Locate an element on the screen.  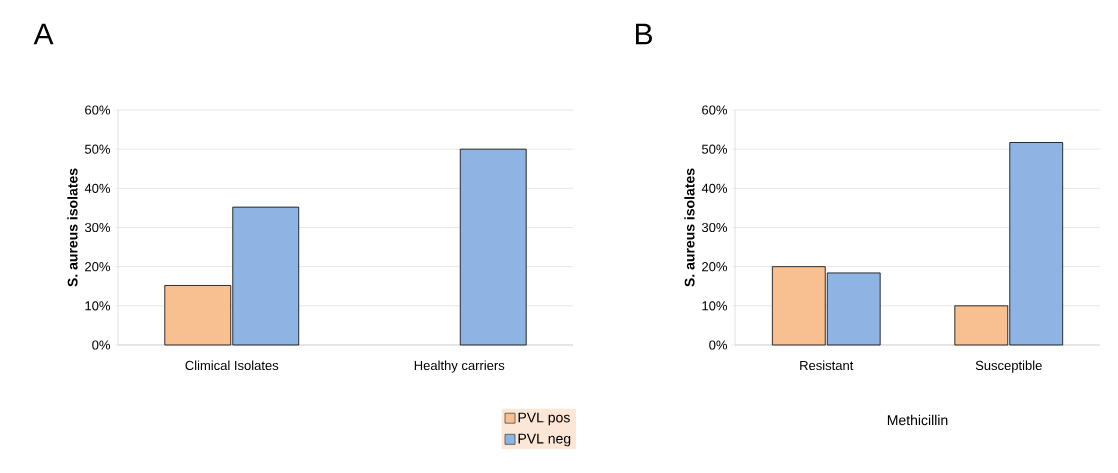
bar is located at coordinates (493, 247).